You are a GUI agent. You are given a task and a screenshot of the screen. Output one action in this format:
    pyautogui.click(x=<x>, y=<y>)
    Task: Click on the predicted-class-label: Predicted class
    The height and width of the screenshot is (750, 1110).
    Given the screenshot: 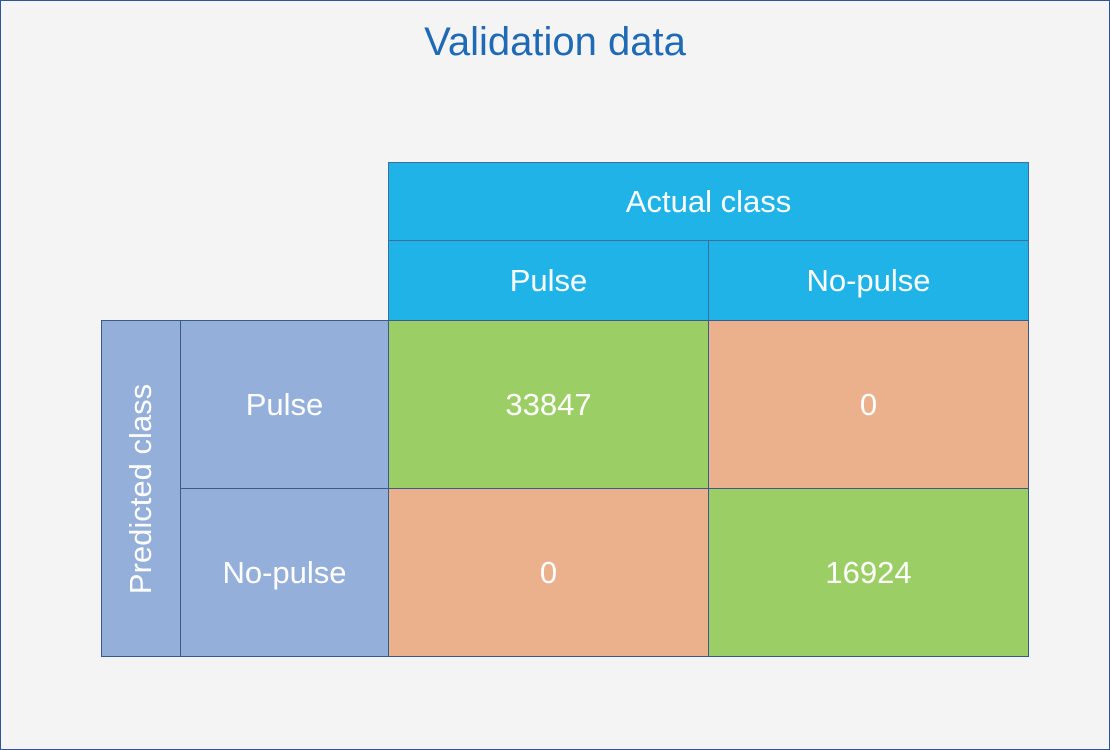 What is the action you would take?
    pyautogui.click(x=140, y=488)
    